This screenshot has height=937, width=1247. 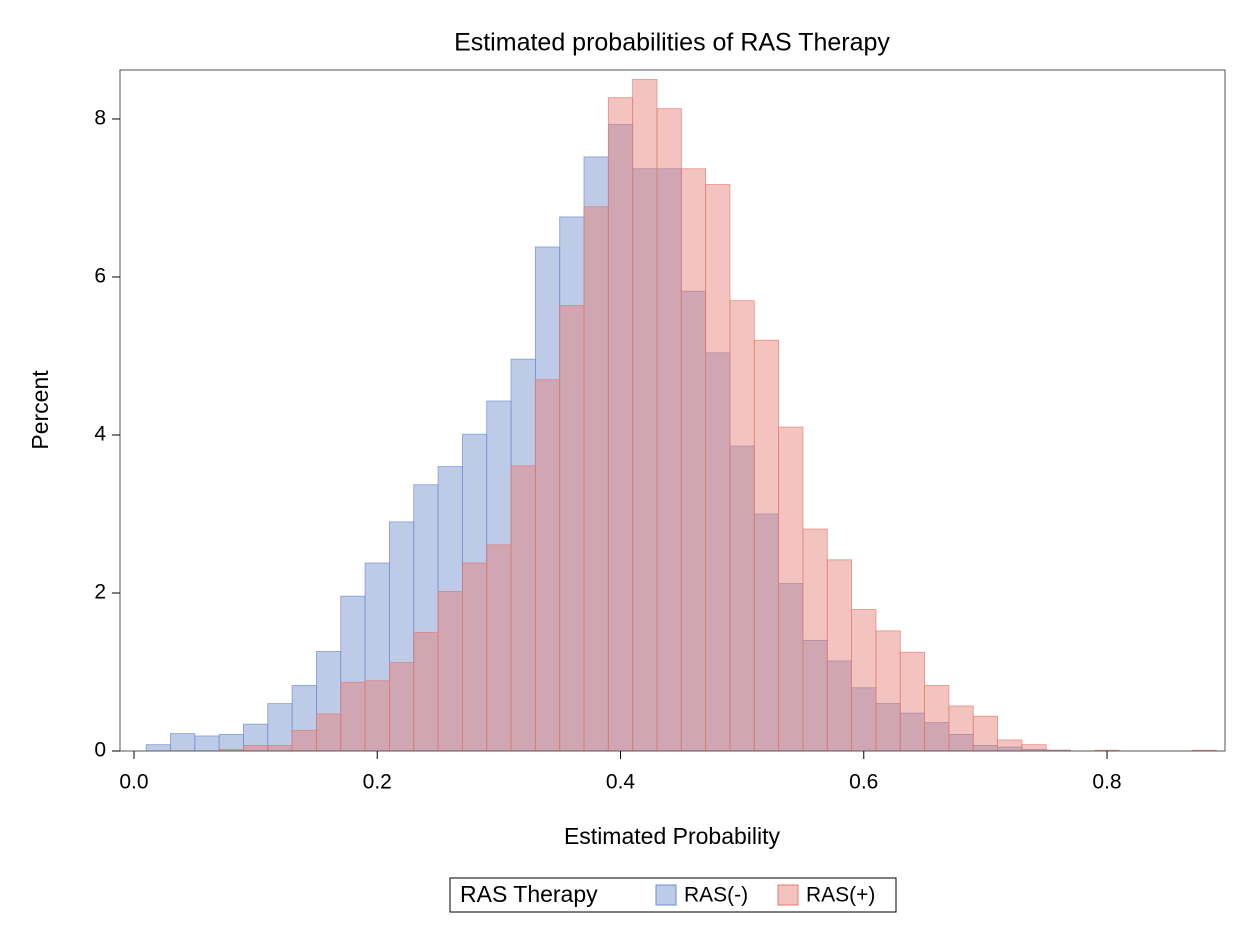 What do you see at coordinates (840, 895) in the screenshot?
I see `legend-label: RAS(+)` at bounding box center [840, 895].